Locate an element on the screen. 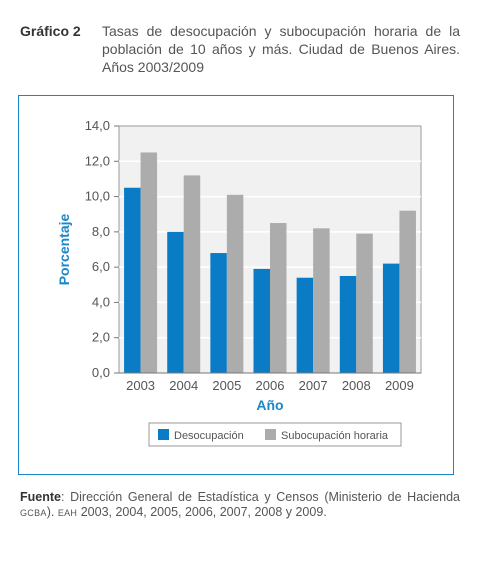  legend-swatch-subocupacion is located at coordinates (270, 434).